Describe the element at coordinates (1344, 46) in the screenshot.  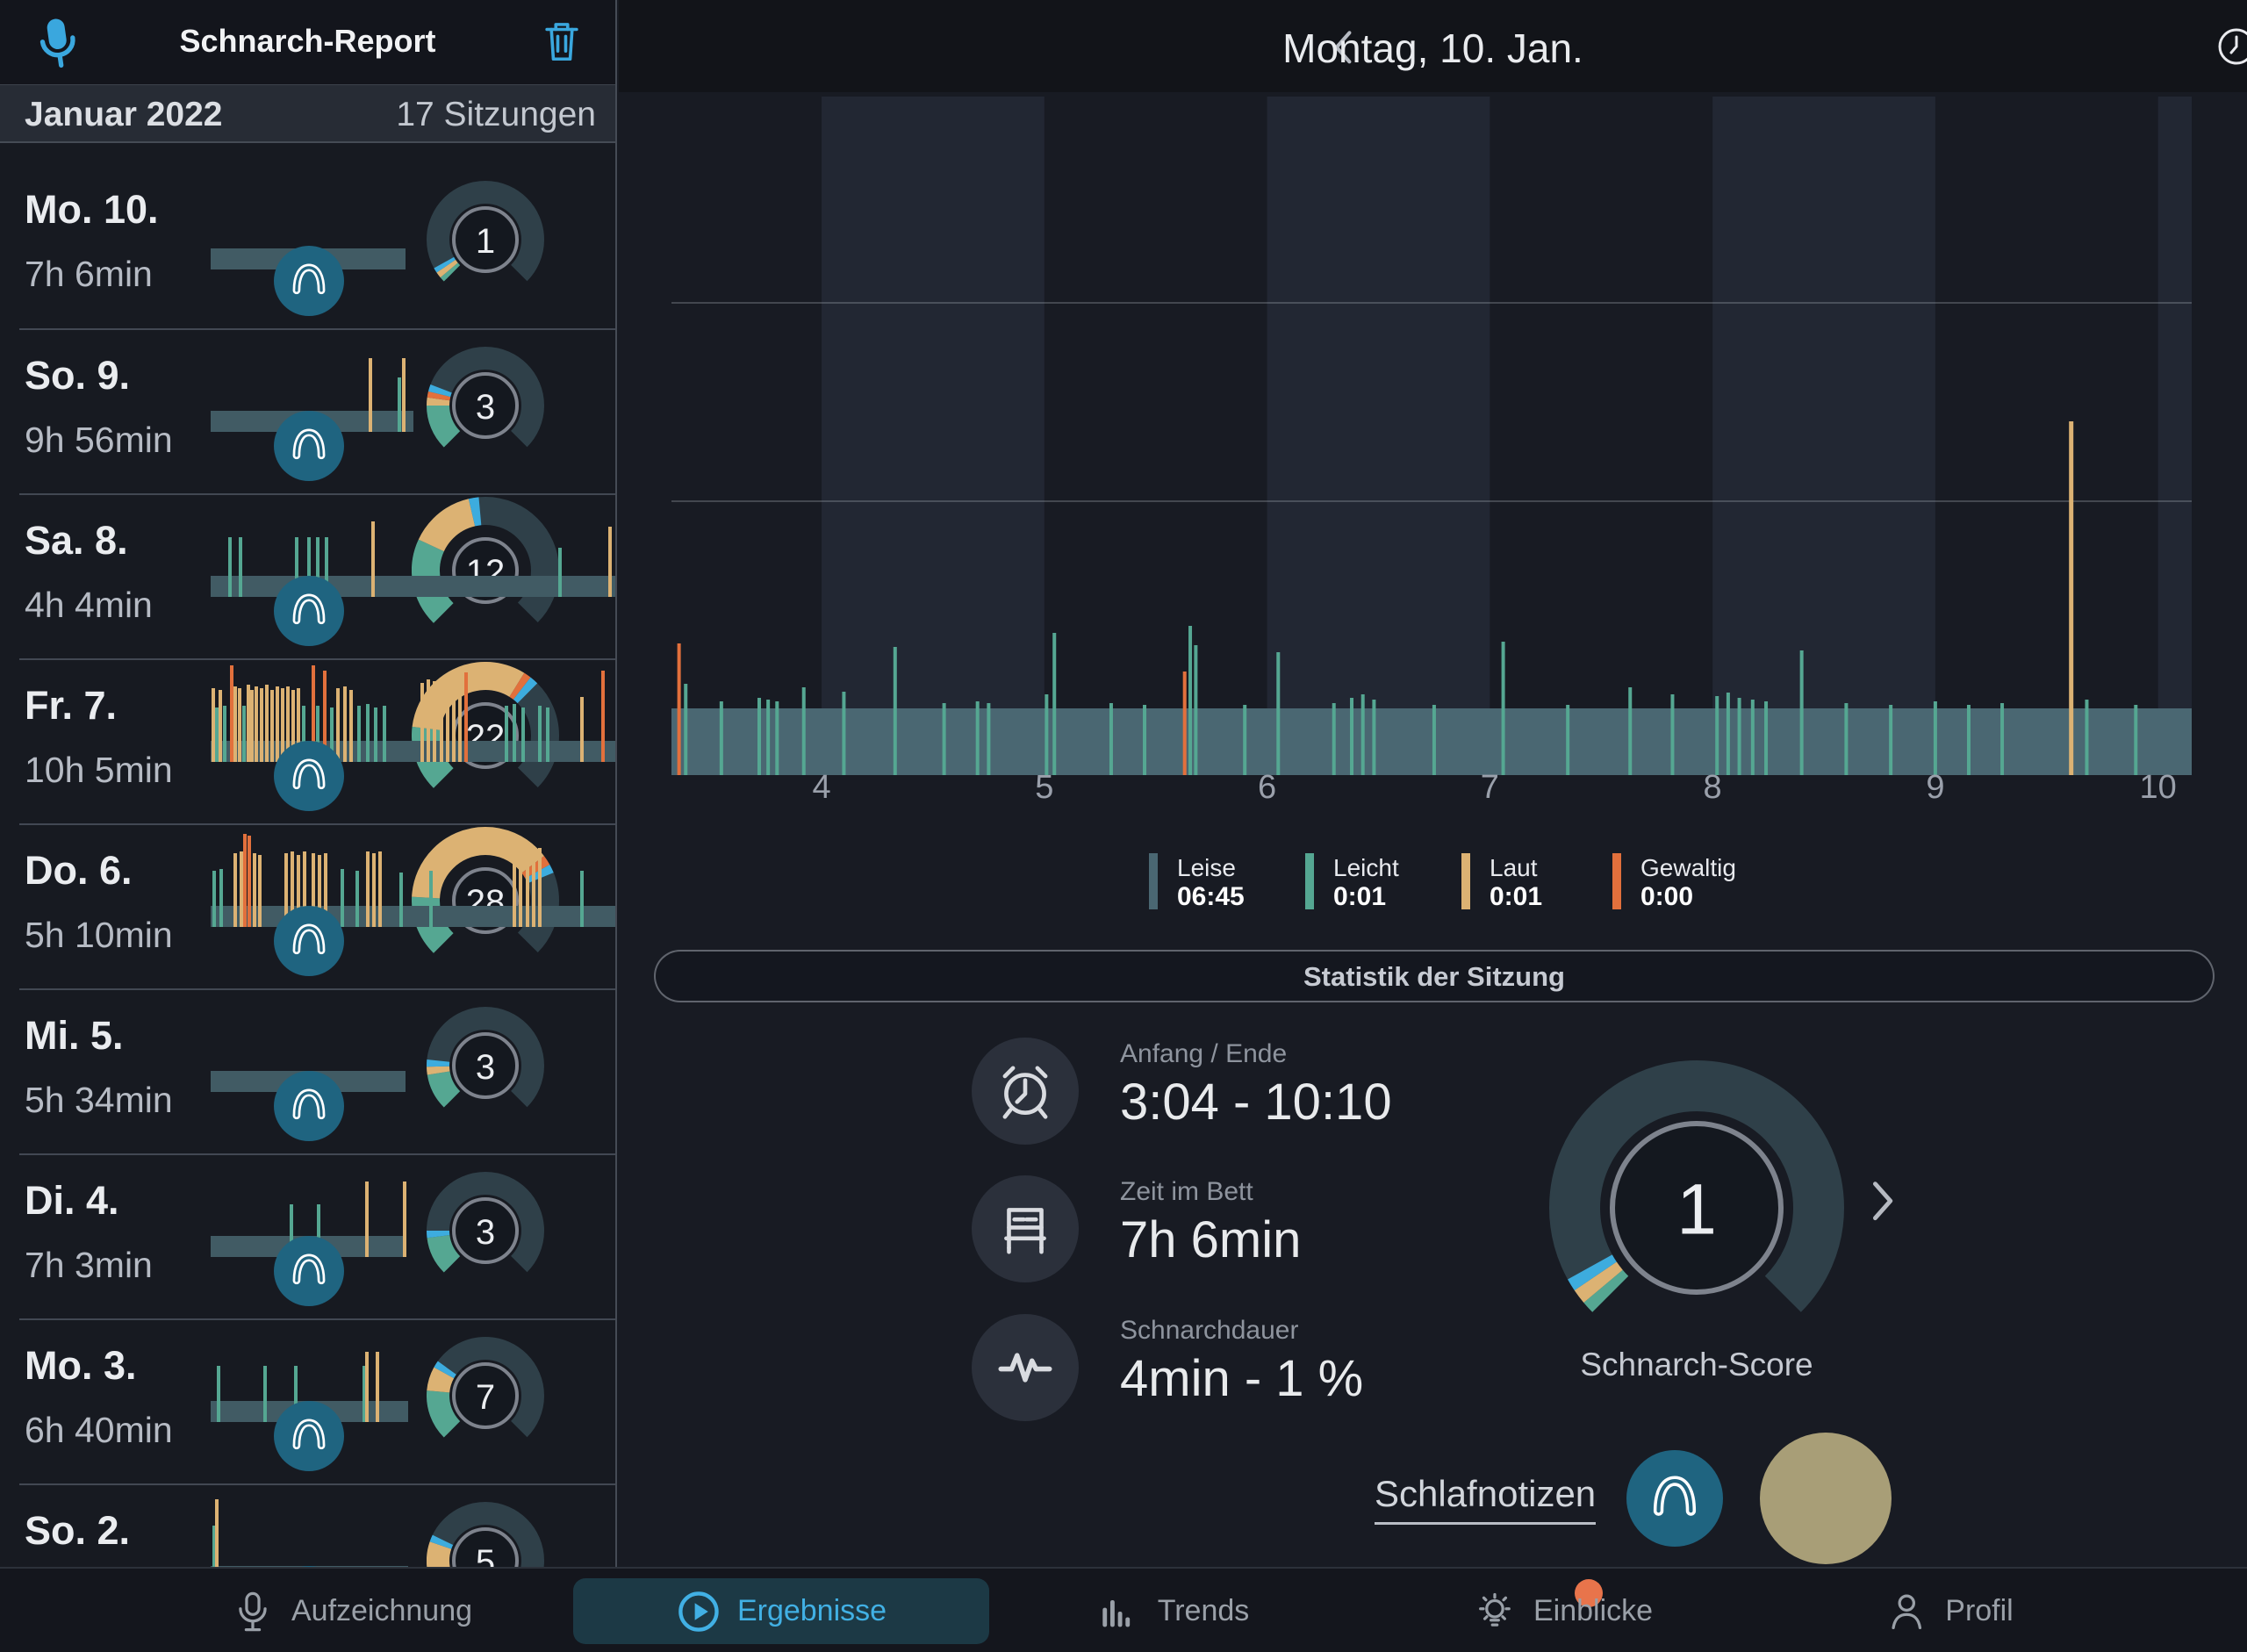
I see `chevron-left-icon` at that location.